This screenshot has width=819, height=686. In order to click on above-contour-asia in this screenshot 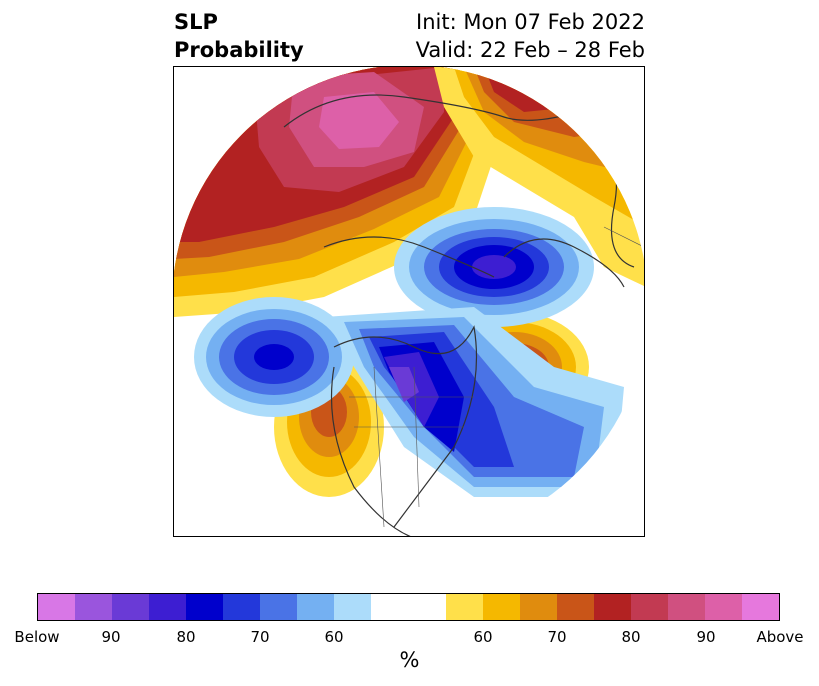, I will do `click(359, 120)`.